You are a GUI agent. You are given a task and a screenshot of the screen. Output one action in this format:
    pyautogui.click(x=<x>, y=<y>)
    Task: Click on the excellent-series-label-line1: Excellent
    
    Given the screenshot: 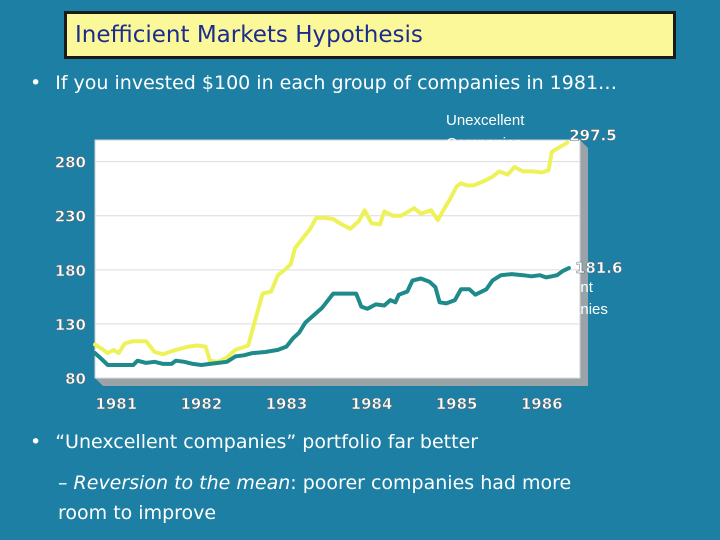 What is the action you would take?
    pyautogui.click(x=563, y=287)
    